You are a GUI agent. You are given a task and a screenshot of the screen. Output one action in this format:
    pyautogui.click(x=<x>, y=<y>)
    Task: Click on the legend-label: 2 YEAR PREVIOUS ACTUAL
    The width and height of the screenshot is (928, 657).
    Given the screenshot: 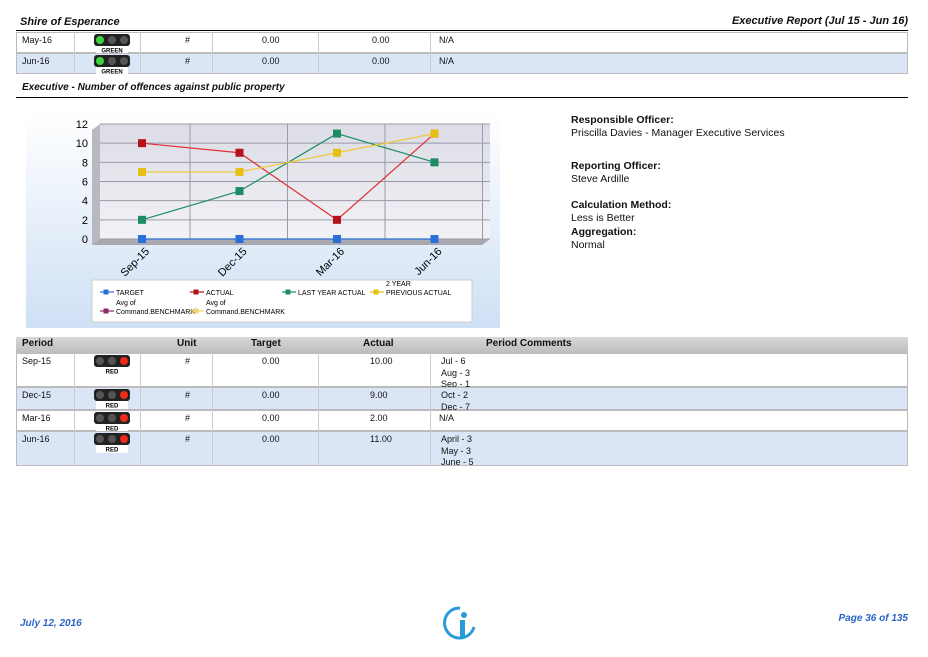 What is the action you would take?
    pyautogui.click(x=418, y=289)
    